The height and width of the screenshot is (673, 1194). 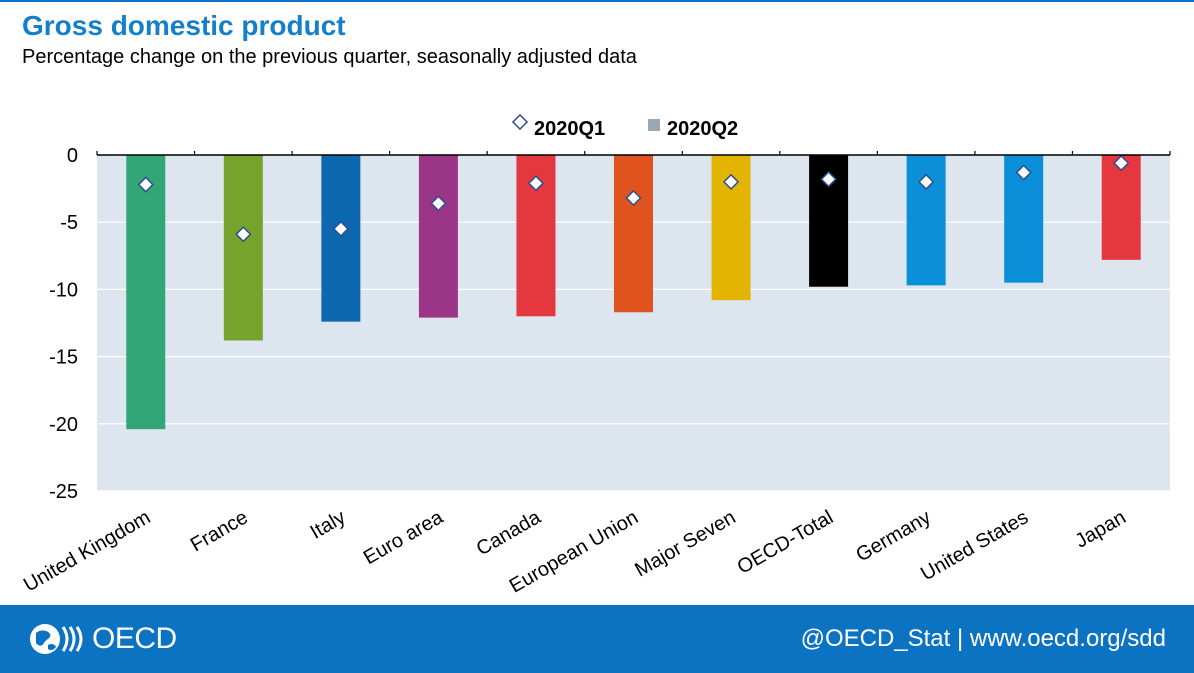 I want to click on x-tick-label: Euro area, so click(x=404, y=537).